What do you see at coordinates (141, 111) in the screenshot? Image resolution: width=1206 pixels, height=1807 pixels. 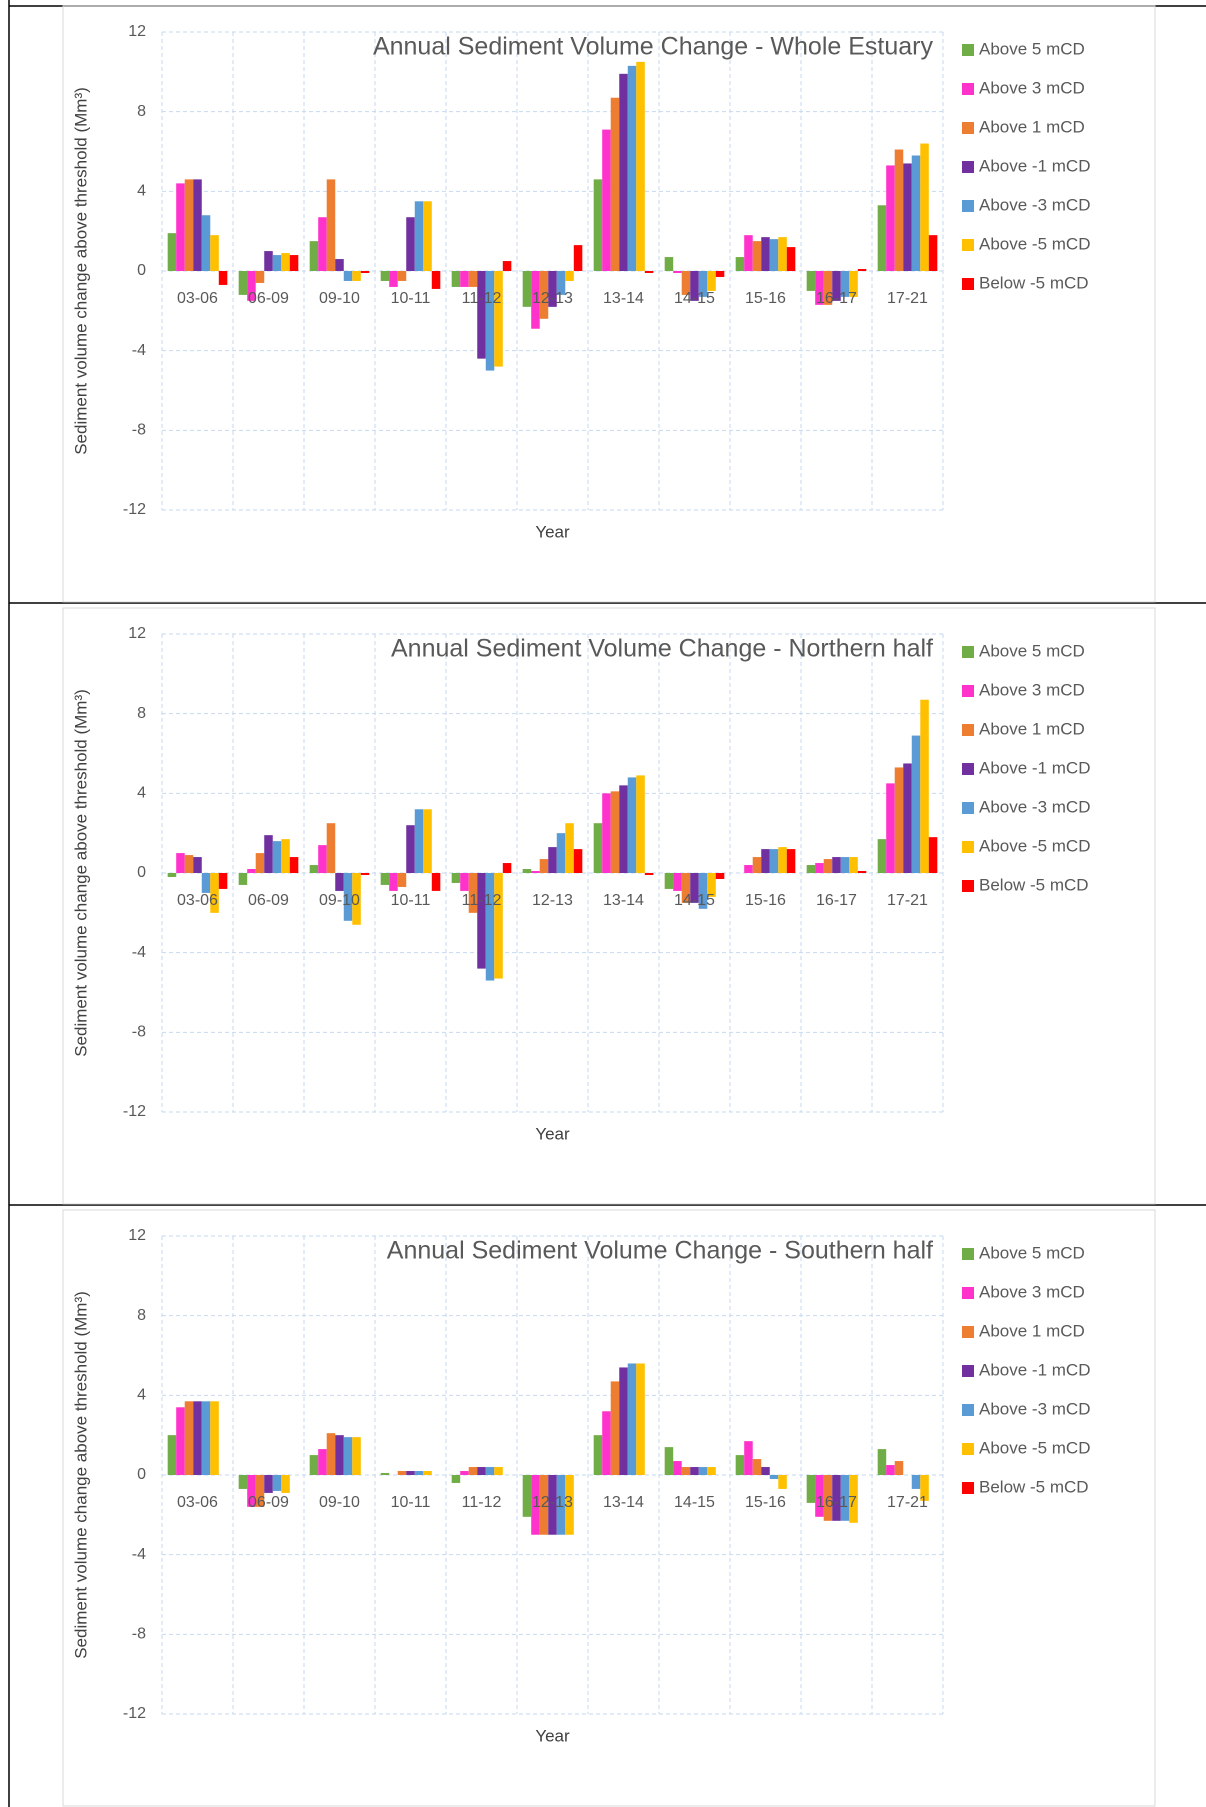 I see `y-tick-label: 8` at bounding box center [141, 111].